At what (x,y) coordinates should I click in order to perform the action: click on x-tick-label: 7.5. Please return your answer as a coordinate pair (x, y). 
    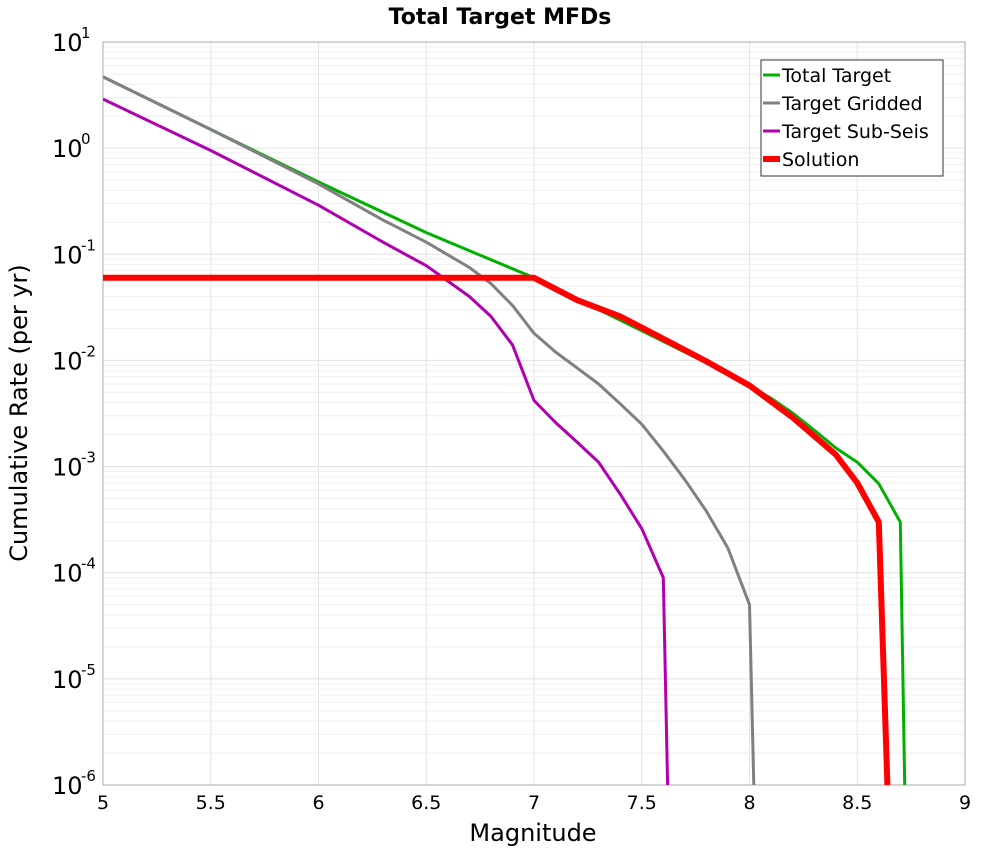
    Looking at the image, I should click on (642, 803).